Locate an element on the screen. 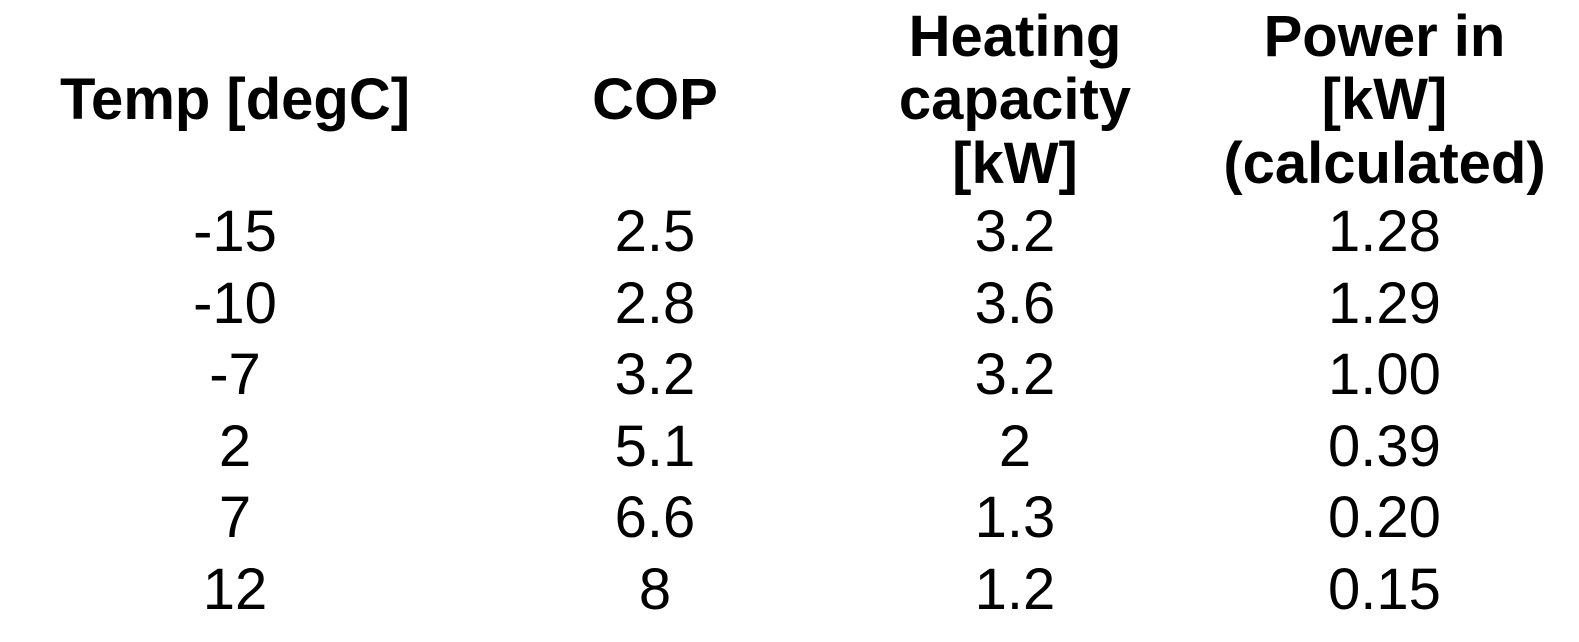 The width and height of the screenshot is (1579, 642). column-header-power-in: Power in [kW] (calculated) is located at coordinates (1384, 100).